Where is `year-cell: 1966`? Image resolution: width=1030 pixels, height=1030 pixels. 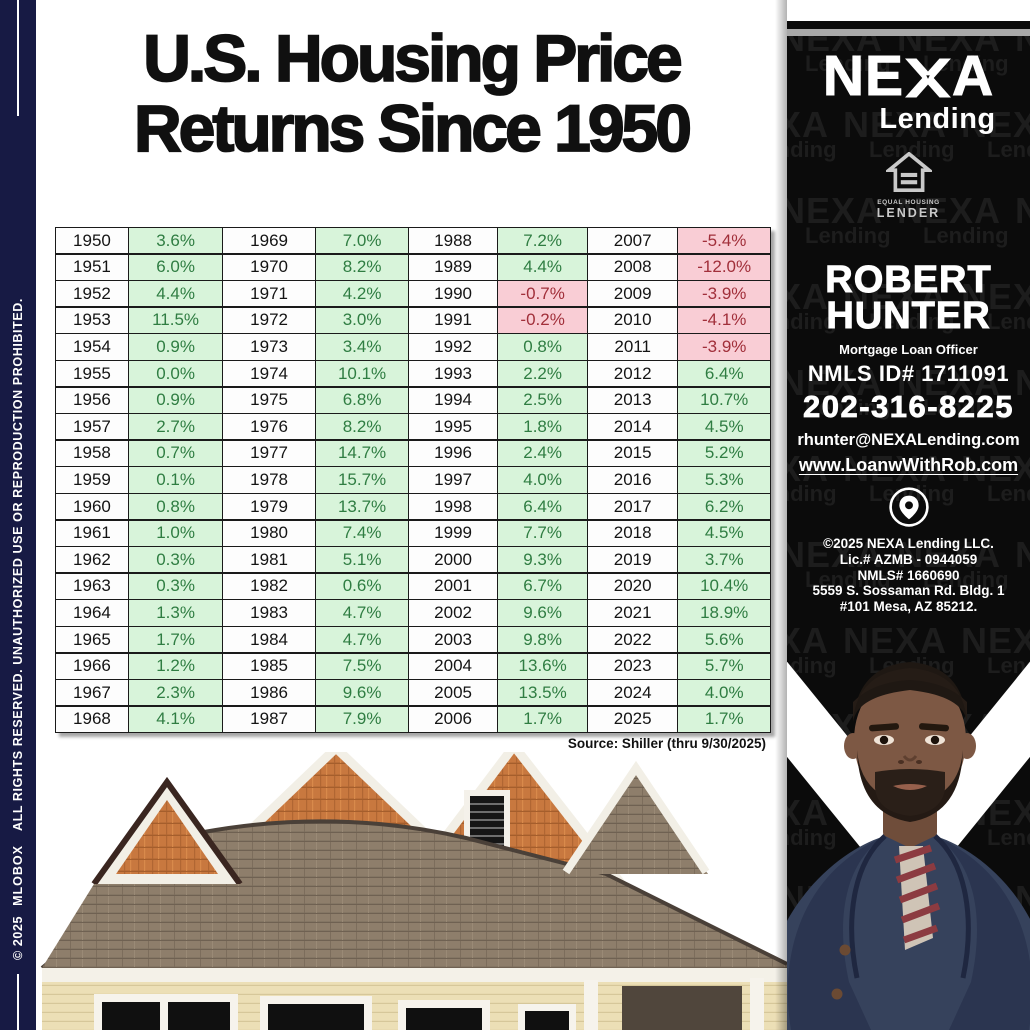
year-cell: 1966 is located at coordinates (92, 666).